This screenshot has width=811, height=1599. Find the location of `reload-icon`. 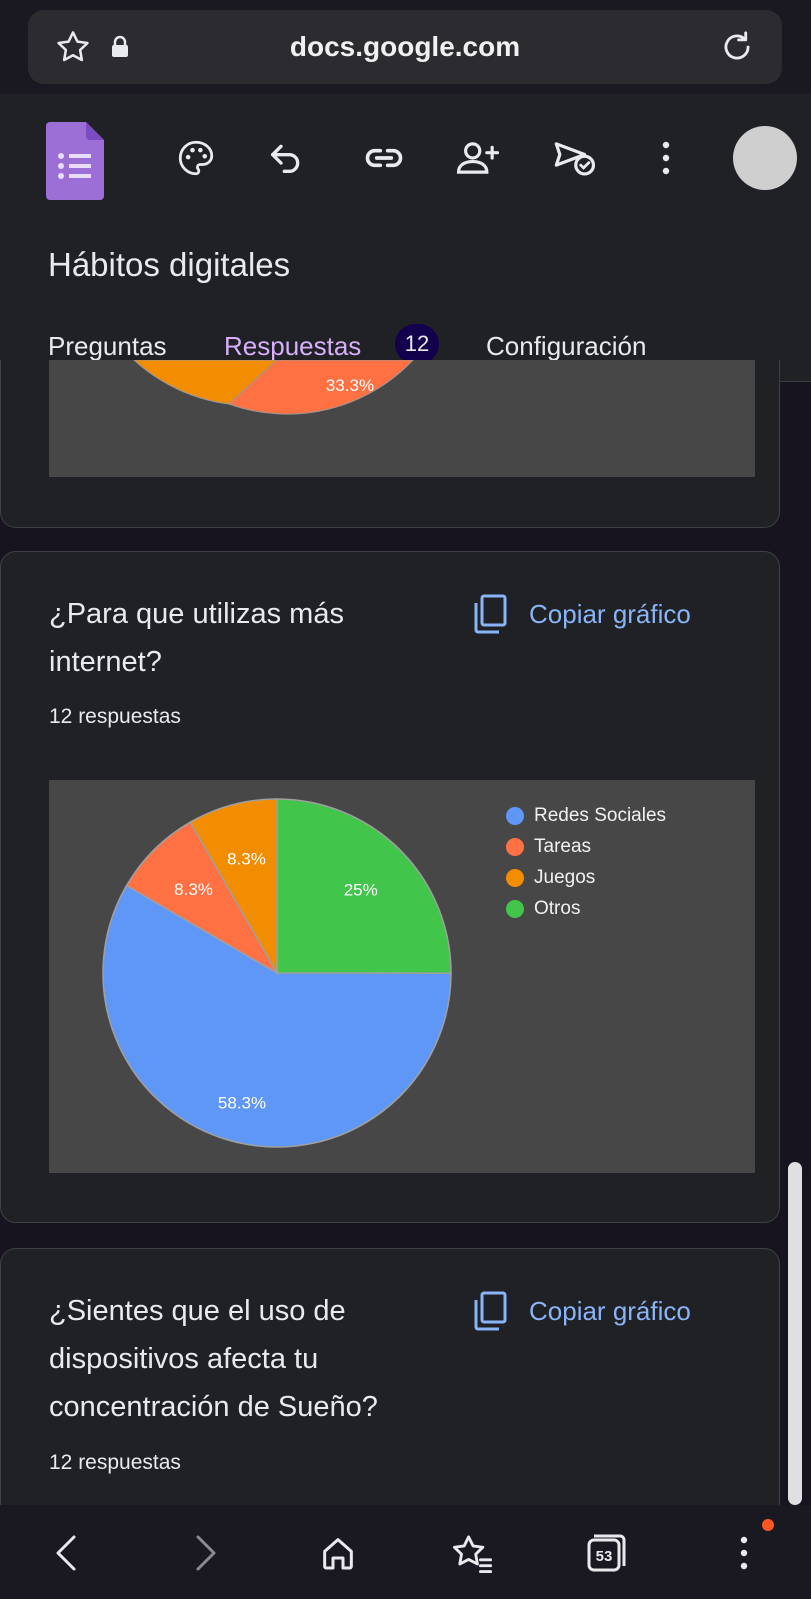

reload-icon is located at coordinates (737, 49).